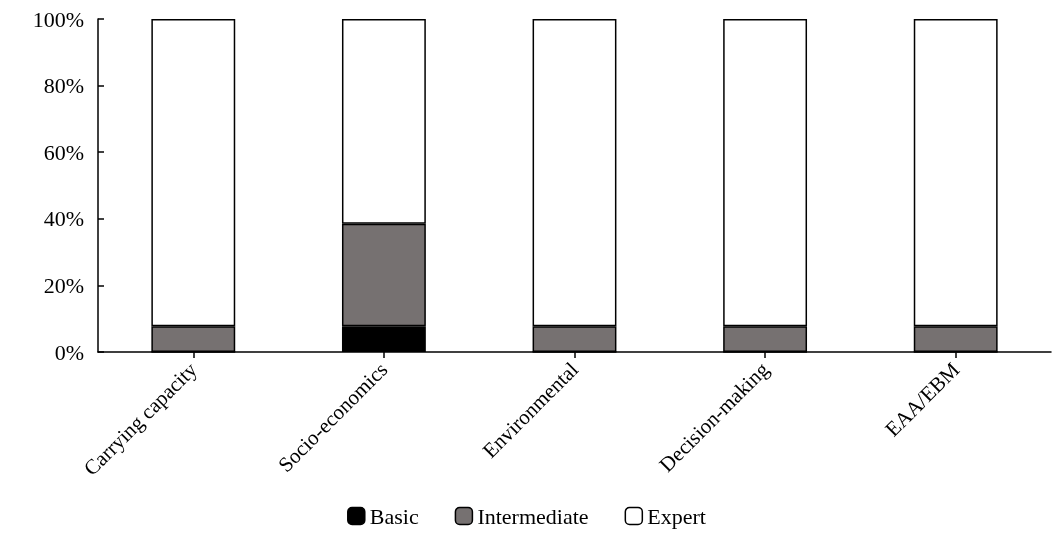 The height and width of the screenshot is (536, 1053). Describe the element at coordinates (63, 285) in the screenshot. I see `y-tick-label: 20%` at that location.